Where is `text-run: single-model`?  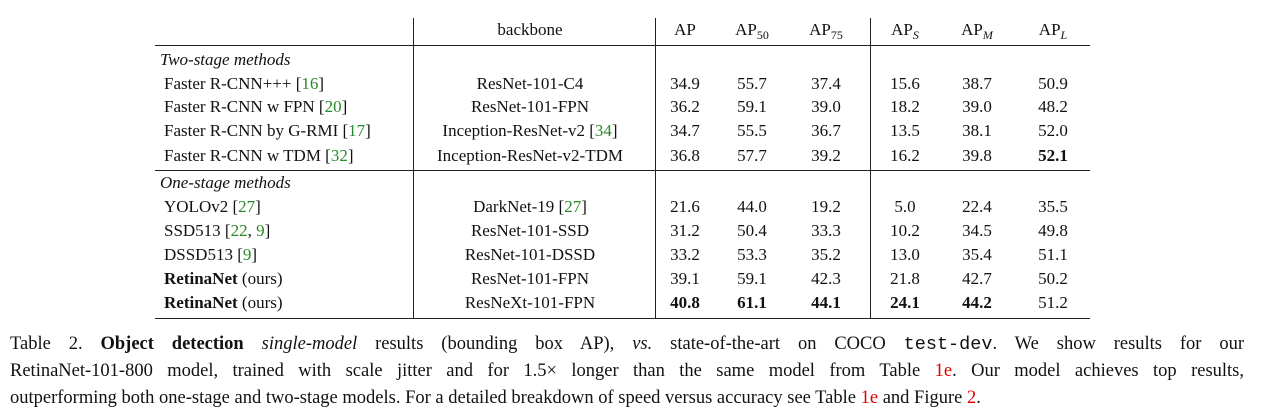
text-run: single-model is located at coordinates (309, 344).